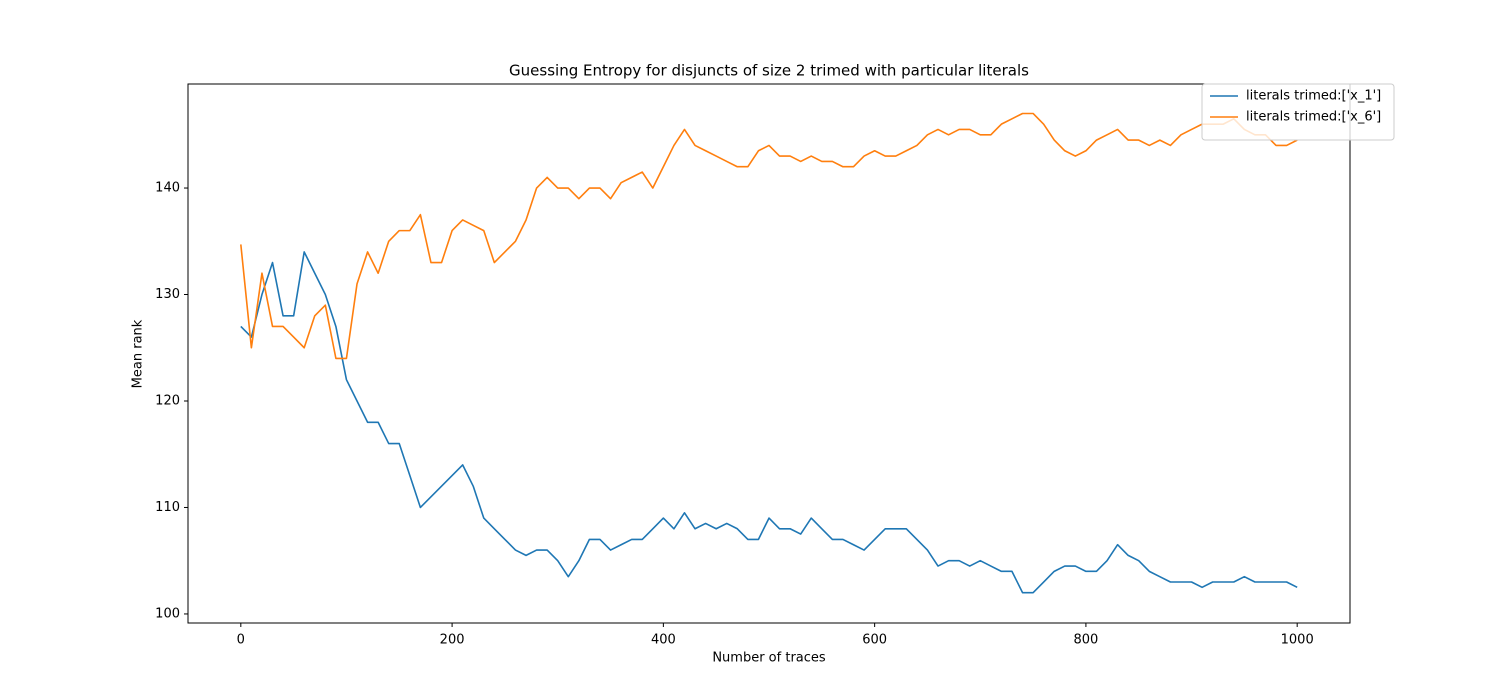 The width and height of the screenshot is (1500, 700). Describe the element at coordinates (167, 294) in the screenshot. I see `y-tick-label: 130` at that location.